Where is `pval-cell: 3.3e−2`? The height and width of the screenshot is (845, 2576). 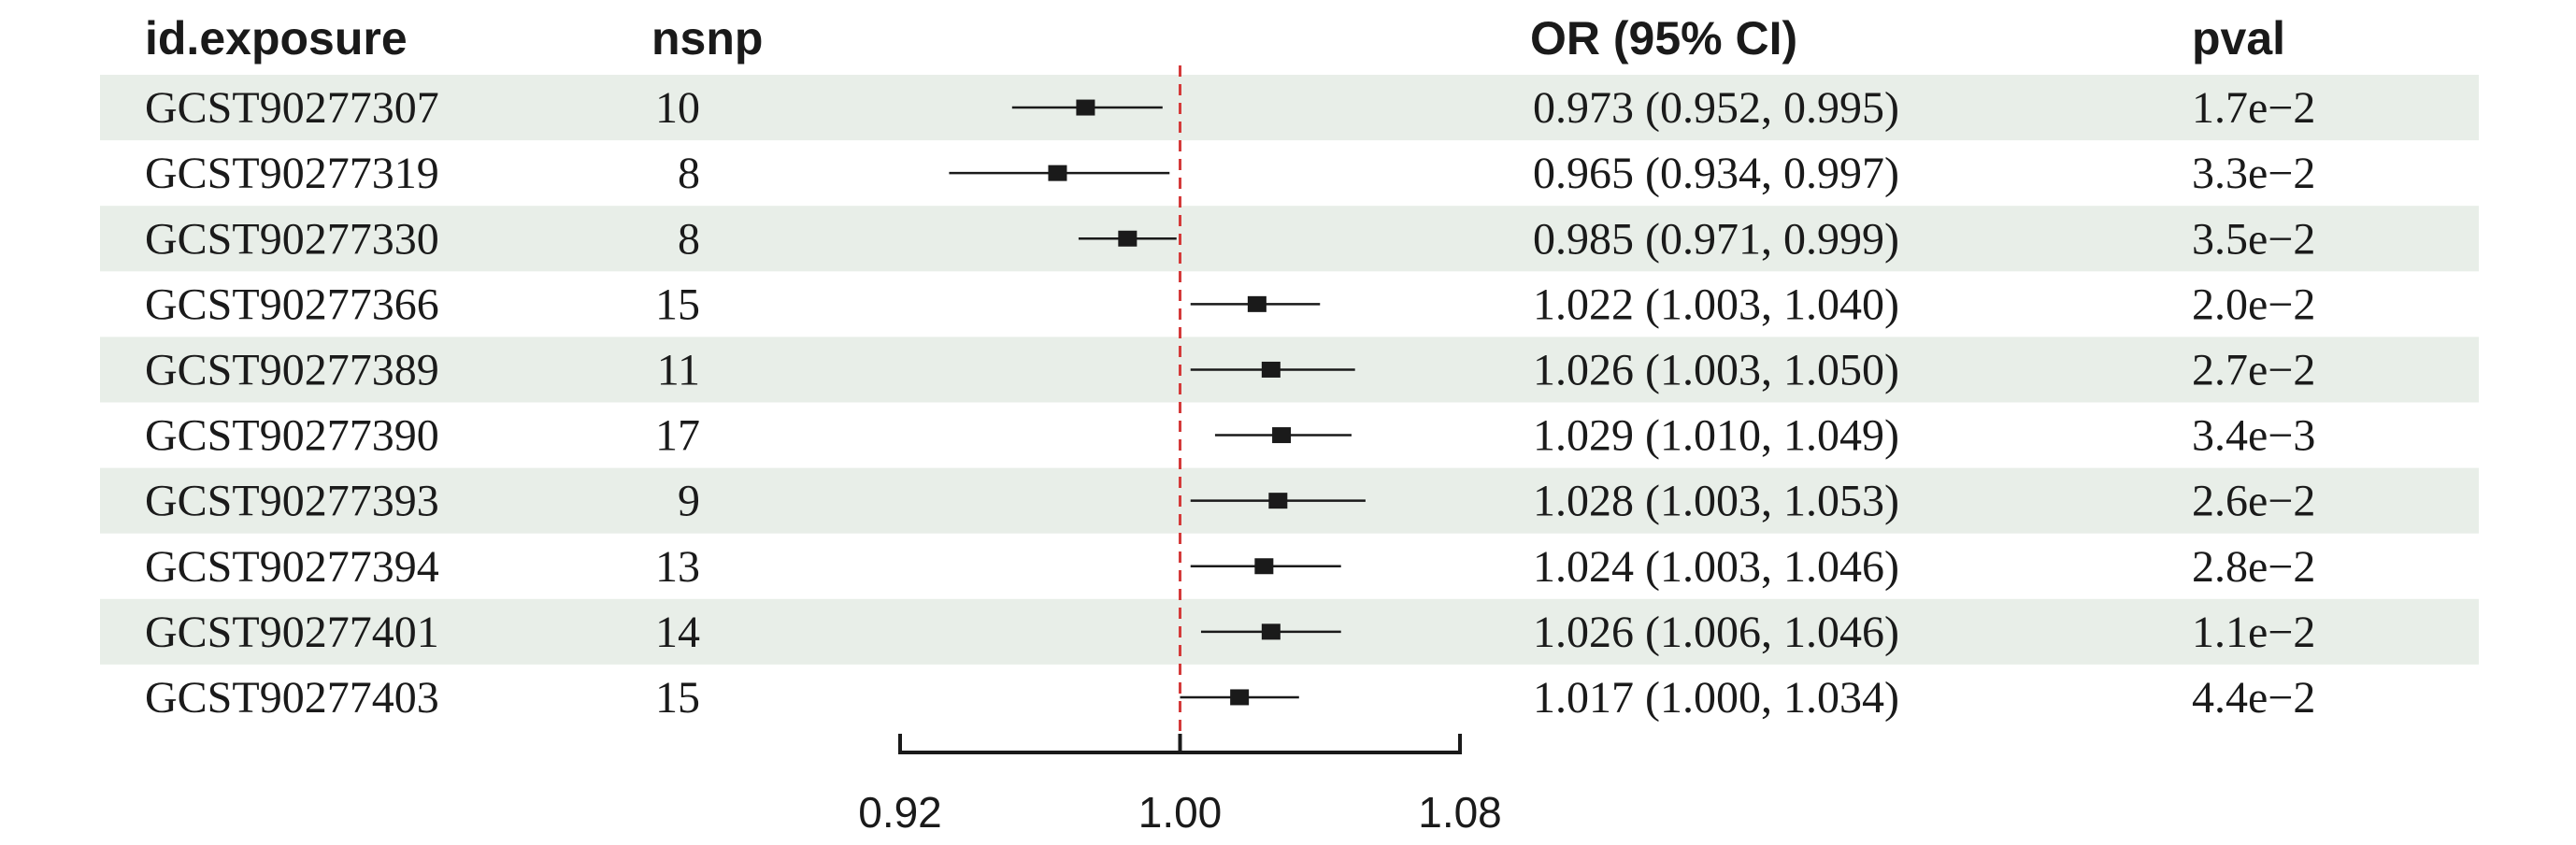
pval-cell: 3.3e−2 is located at coordinates (2253, 173).